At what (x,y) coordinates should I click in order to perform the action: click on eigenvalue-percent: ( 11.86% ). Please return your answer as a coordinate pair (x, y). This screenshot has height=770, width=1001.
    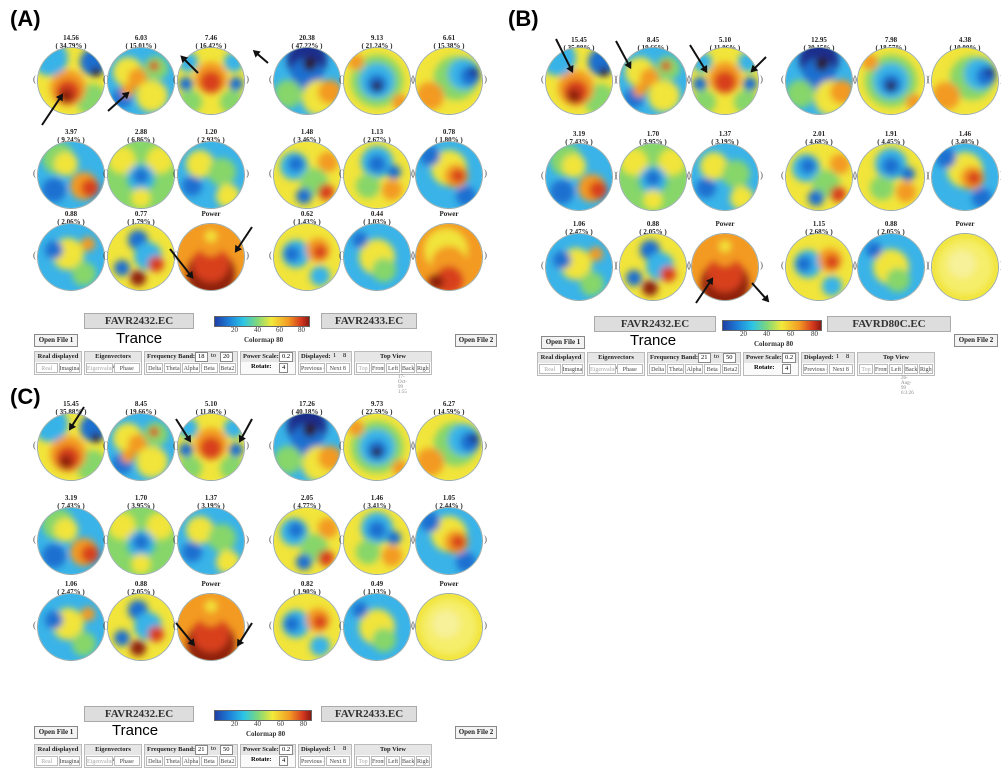
    Looking at the image, I should click on (211, 412).